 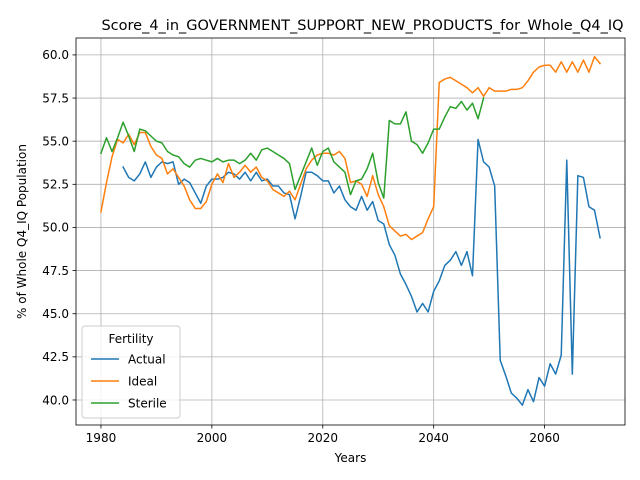 What do you see at coordinates (55, 228) in the screenshot?
I see `y-tick-label: 50.0` at bounding box center [55, 228].